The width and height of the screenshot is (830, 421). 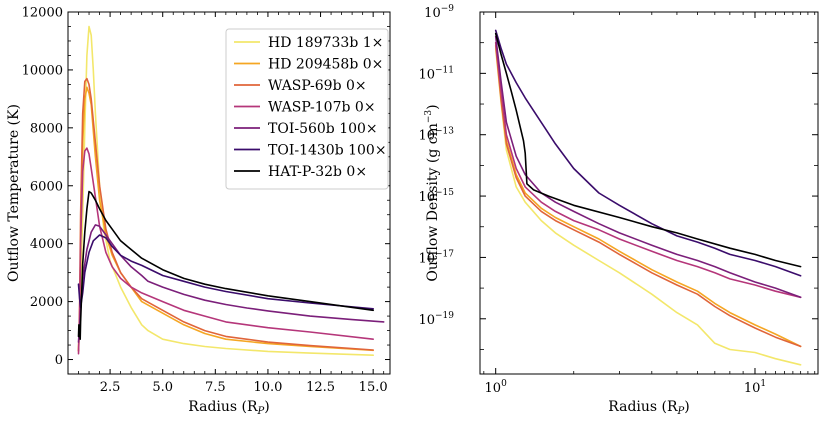 What do you see at coordinates (436, 73) in the screenshot?
I see `y-tick-label: 10−11` at bounding box center [436, 73].